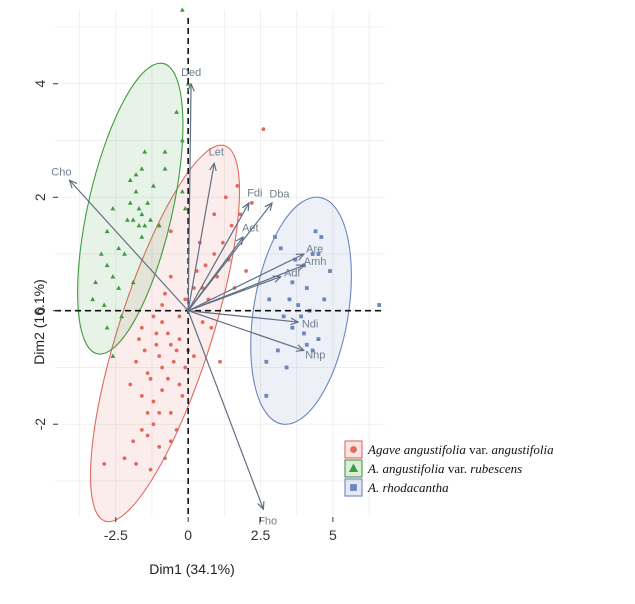 The image size is (635, 604). Describe the element at coordinates (40, 424) in the screenshot. I see `y-tick-label: -2` at that location.